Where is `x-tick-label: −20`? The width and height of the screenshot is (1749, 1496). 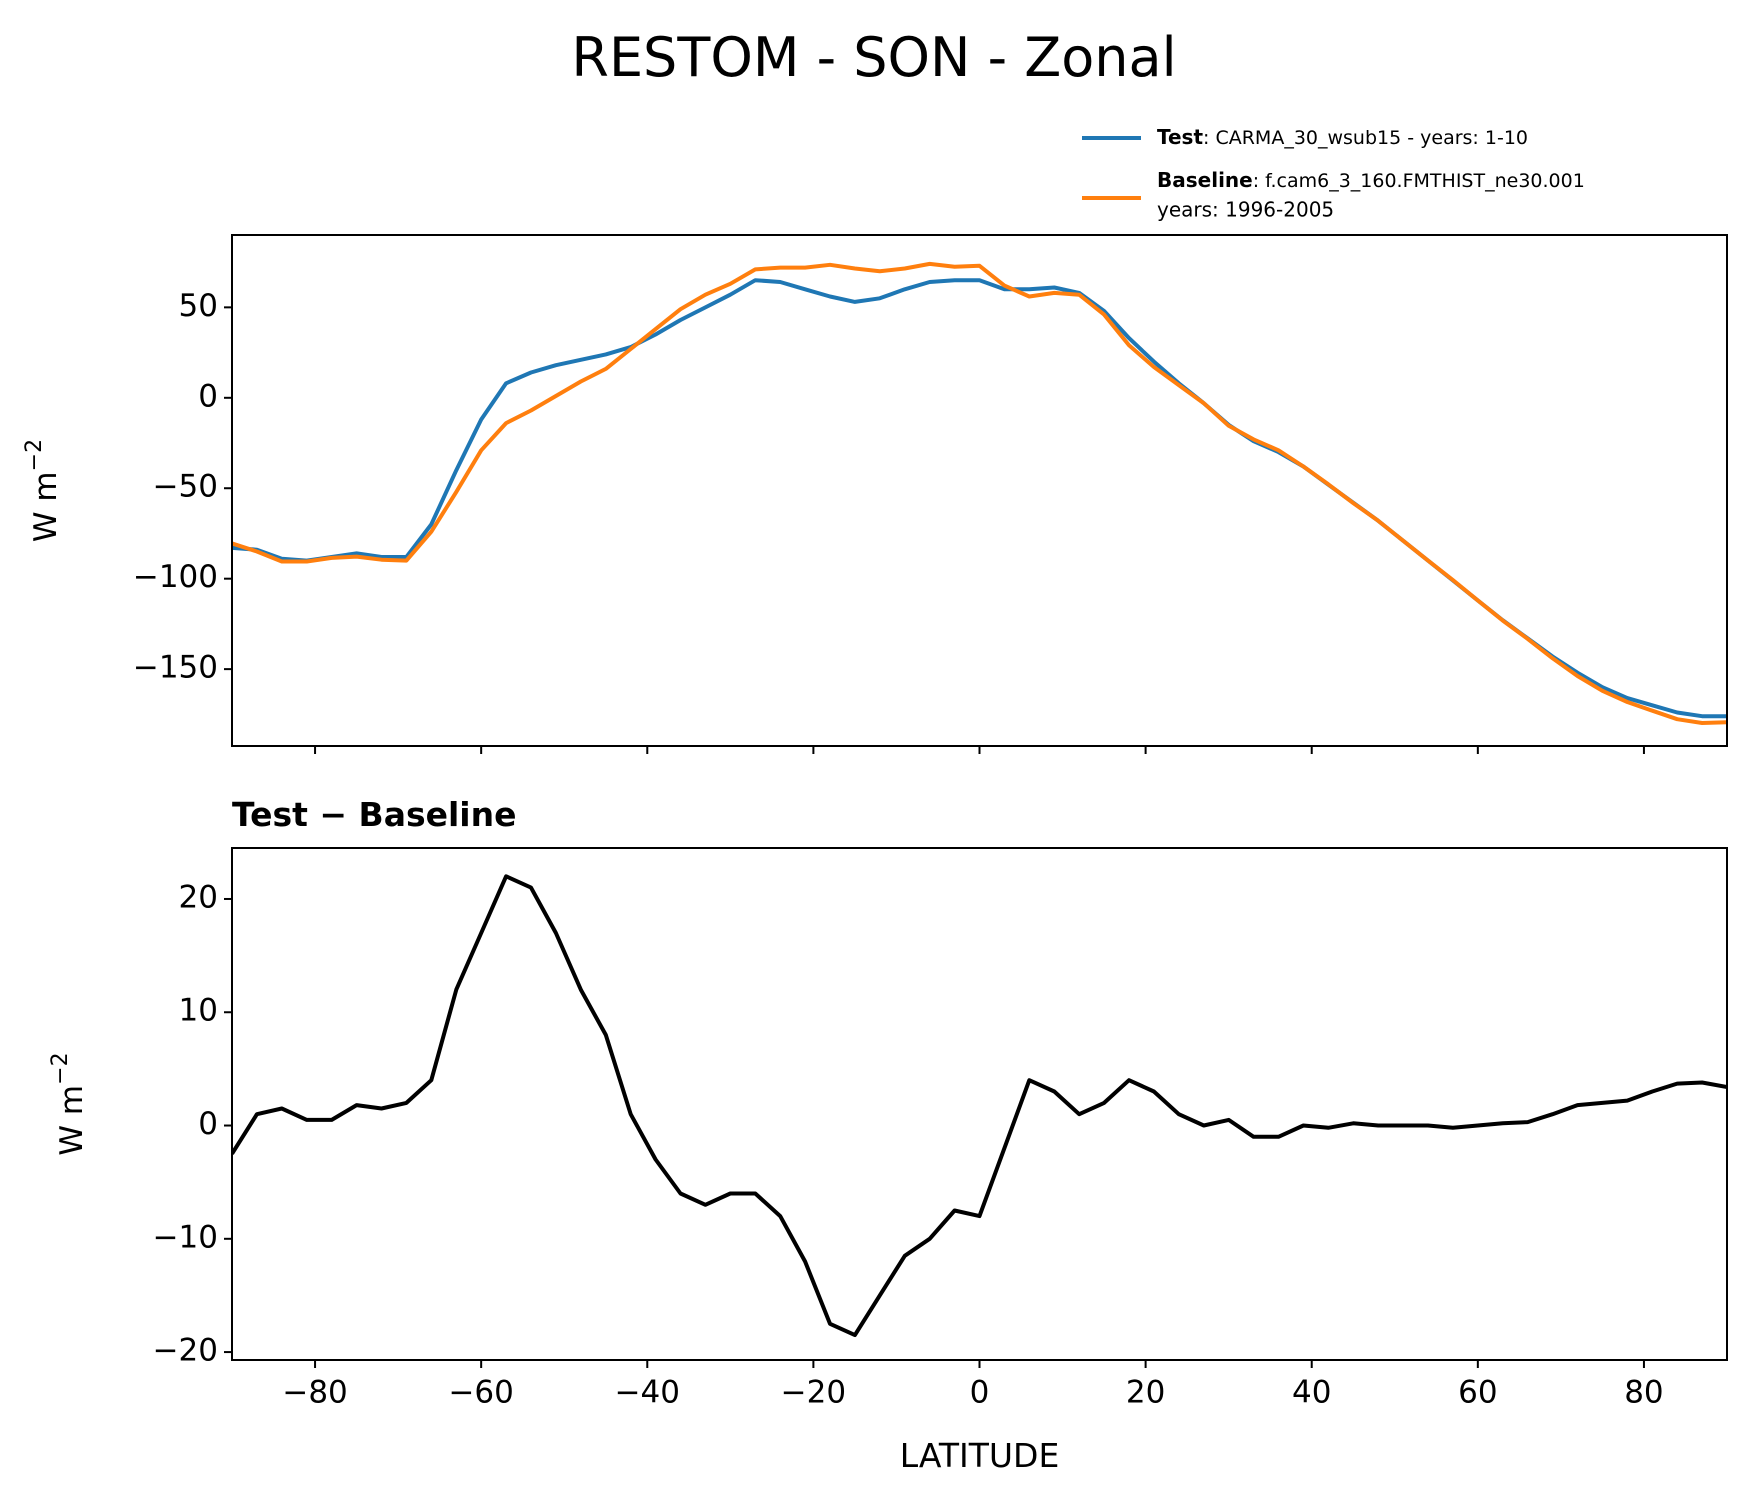
x-tick-label: −20 is located at coordinates (813, 1393).